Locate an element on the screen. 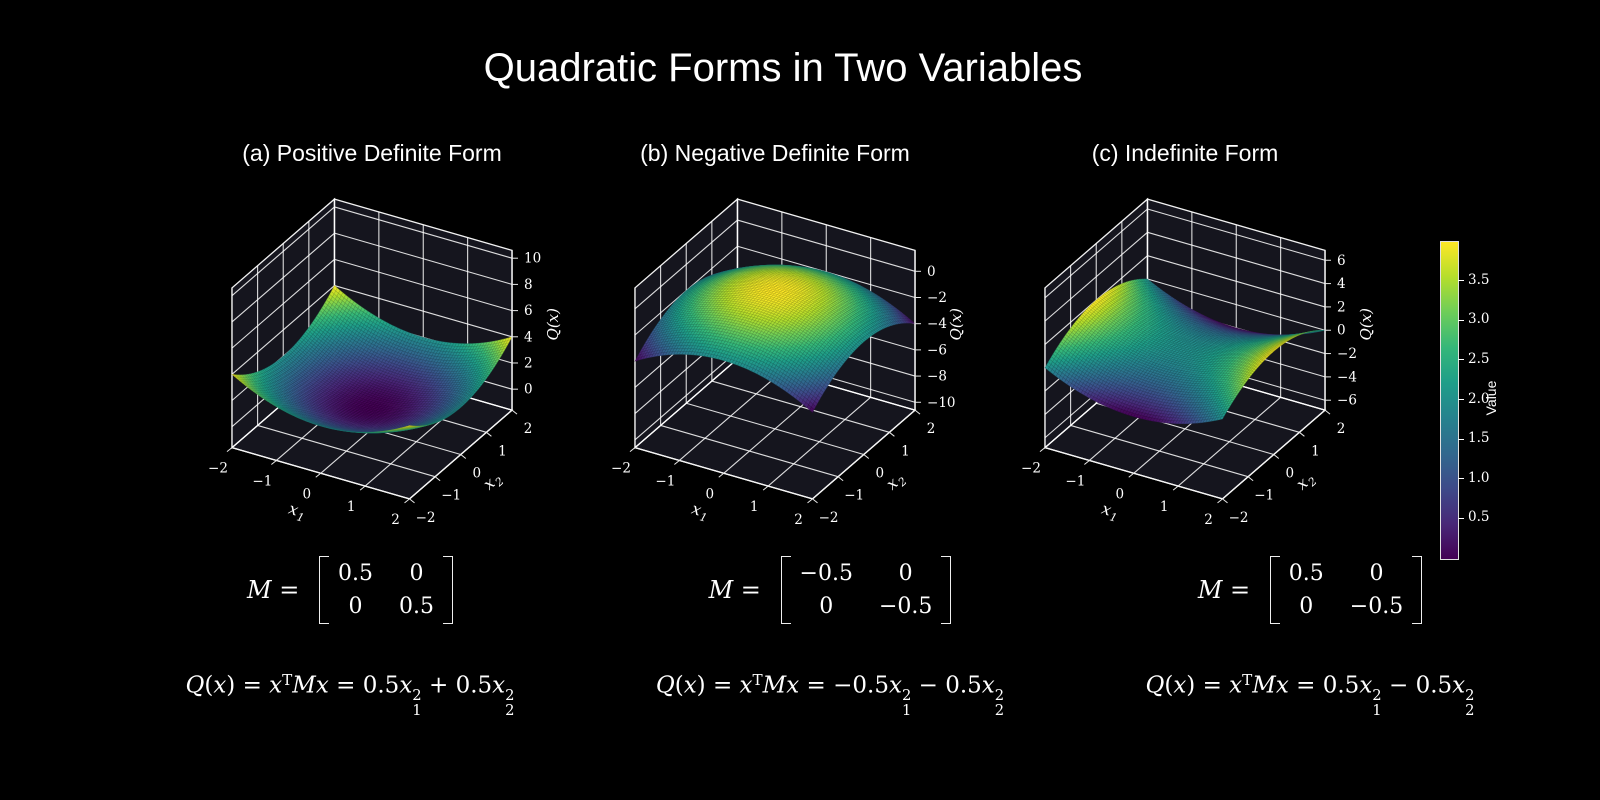 The width and height of the screenshot is (1600, 800). colorbar-label: Value is located at coordinates (1491, 398).